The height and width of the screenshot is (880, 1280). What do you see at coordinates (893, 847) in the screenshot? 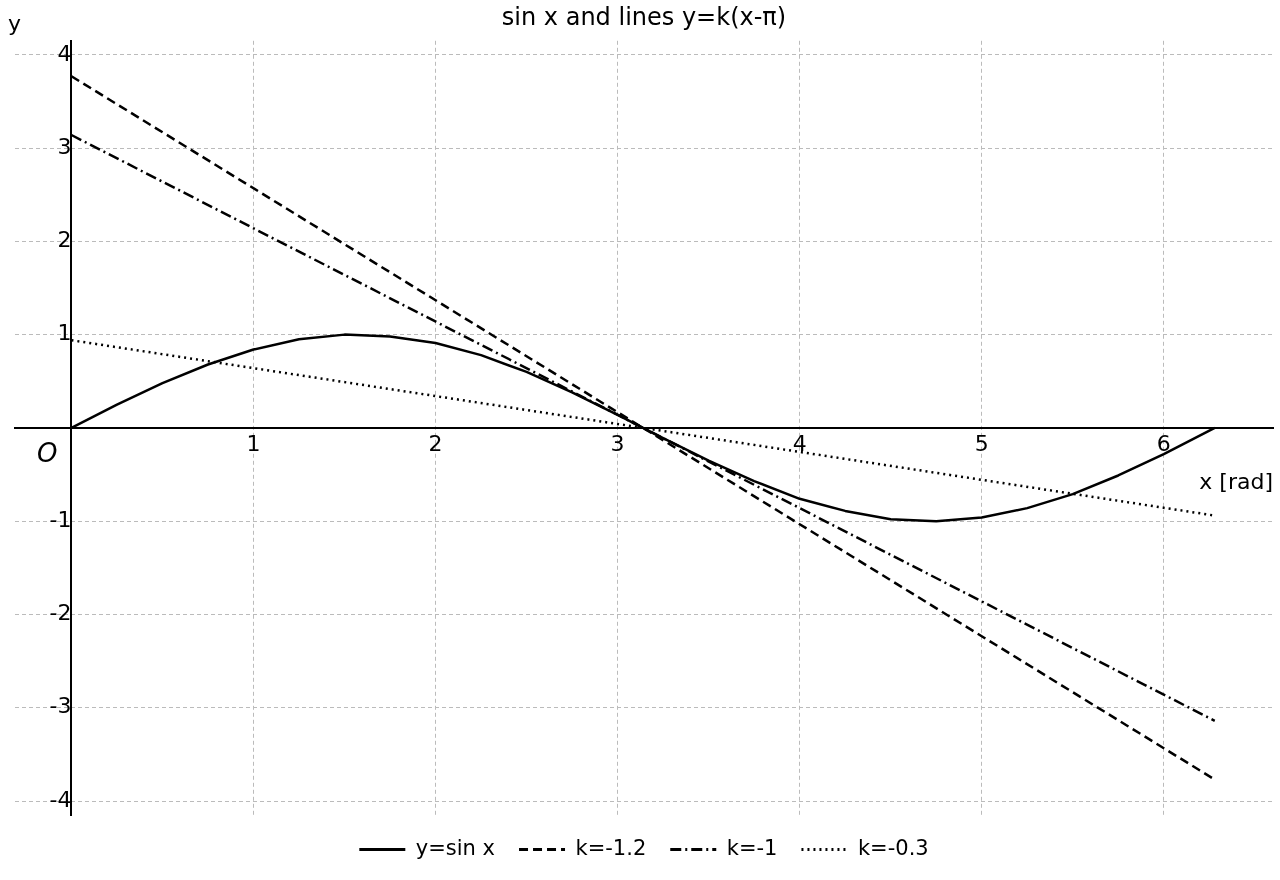
I see `legend-label: k=-0.3` at bounding box center [893, 847].